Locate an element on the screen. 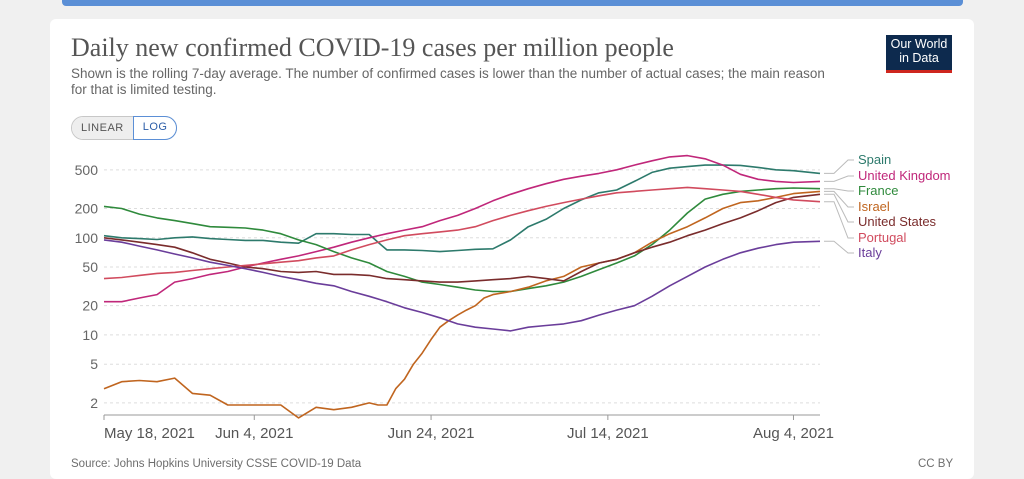 Image resolution: width=1024 pixels, height=479 pixels. license-link: CC BY is located at coordinates (936, 464).